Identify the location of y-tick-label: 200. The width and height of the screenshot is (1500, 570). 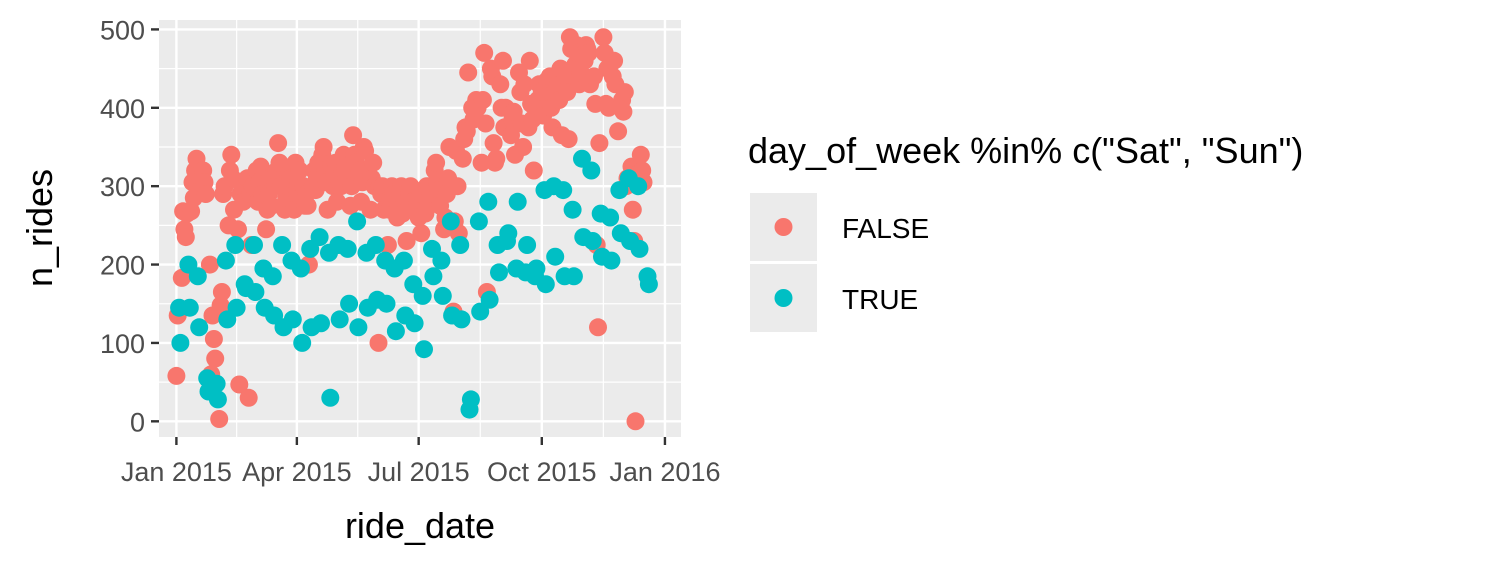
(122, 266).